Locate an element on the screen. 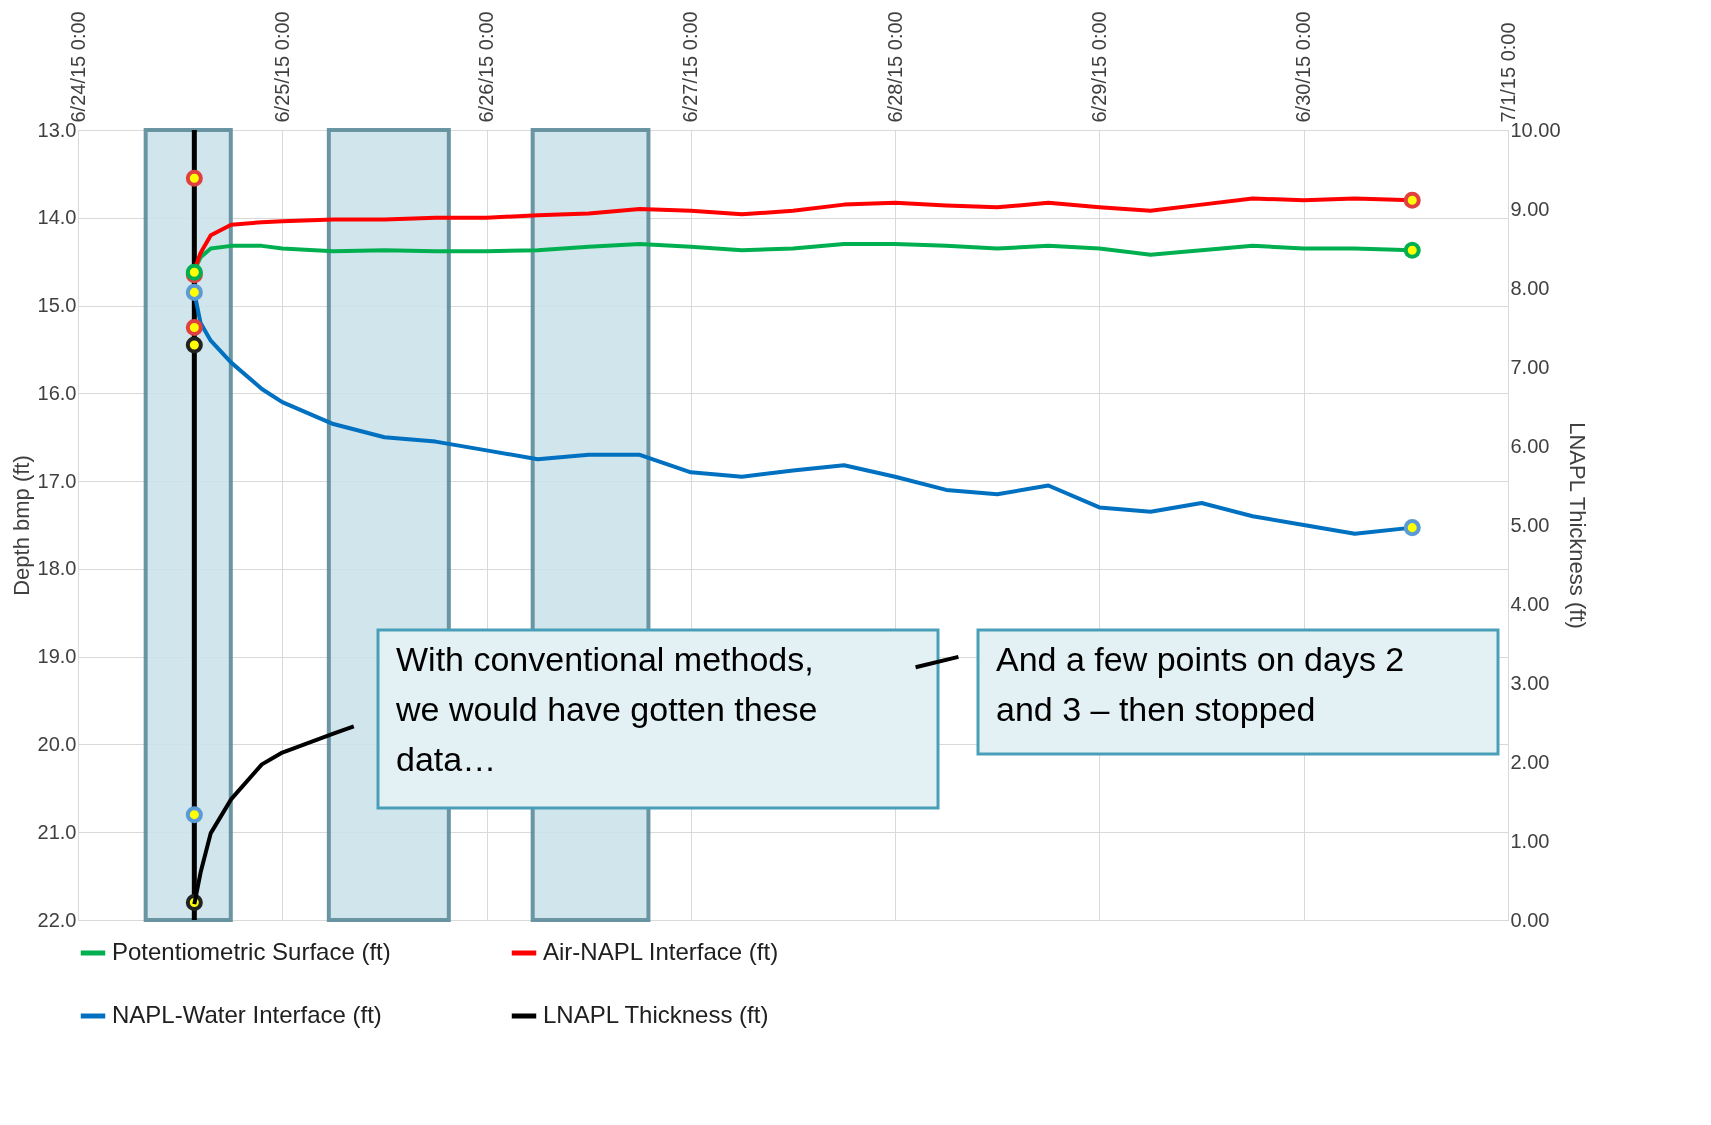  y-tick-label: 21.0 is located at coordinates (57, 831).